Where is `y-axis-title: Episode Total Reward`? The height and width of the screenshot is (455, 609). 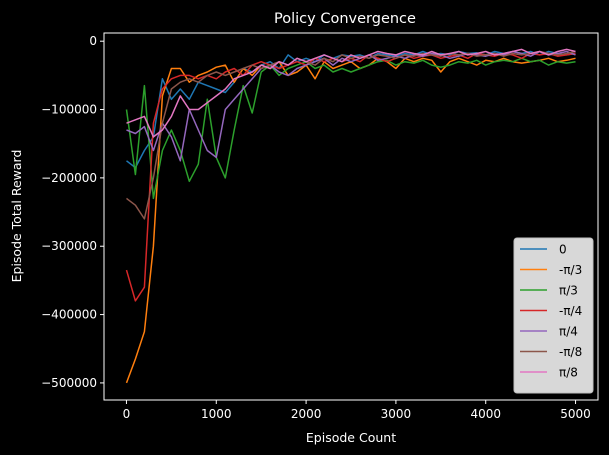 y-axis-title: Episode Total Reward is located at coordinates (16, 216).